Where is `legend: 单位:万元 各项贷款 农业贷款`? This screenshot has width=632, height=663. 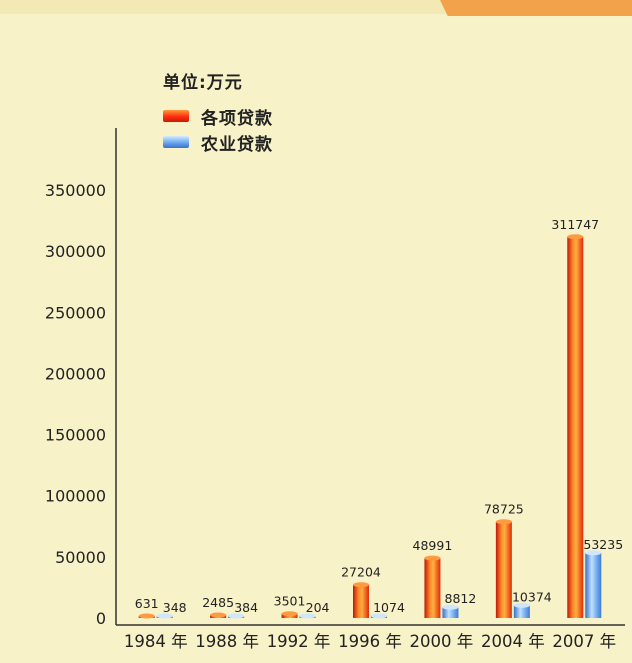
legend: 单位:万元 各项贷款 农业贷款 is located at coordinates (218, 111).